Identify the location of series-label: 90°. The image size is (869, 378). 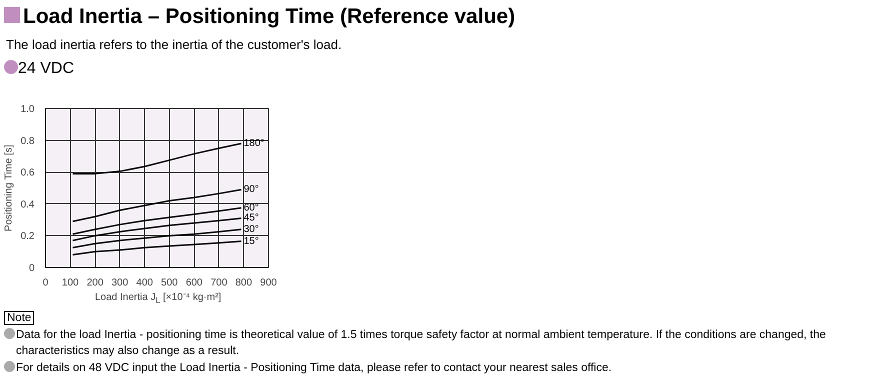
(251, 190).